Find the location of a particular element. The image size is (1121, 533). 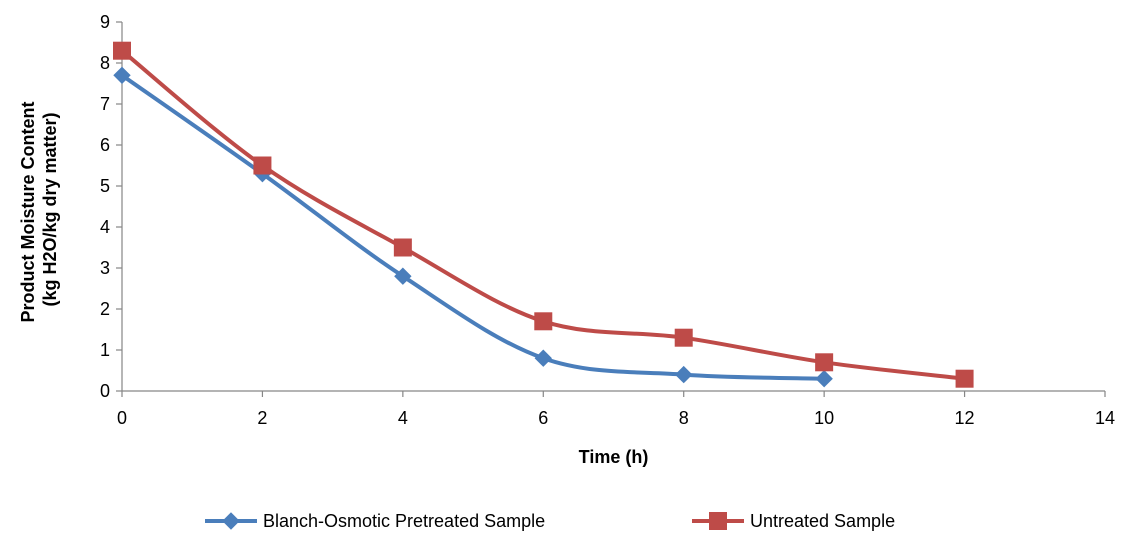

y-axis-ticks: 0 1 2 3 4 5 6 7 8 9 is located at coordinates (111, 206).